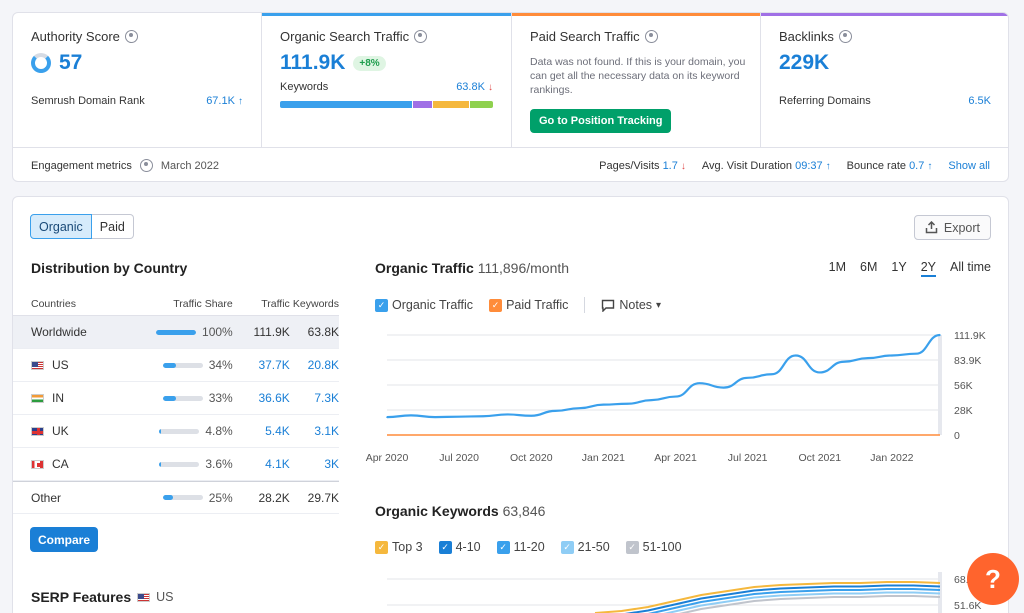 This screenshot has height=613, width=1024. I want to click on organic-traffic-number: 111.9K, so click(313, 62).